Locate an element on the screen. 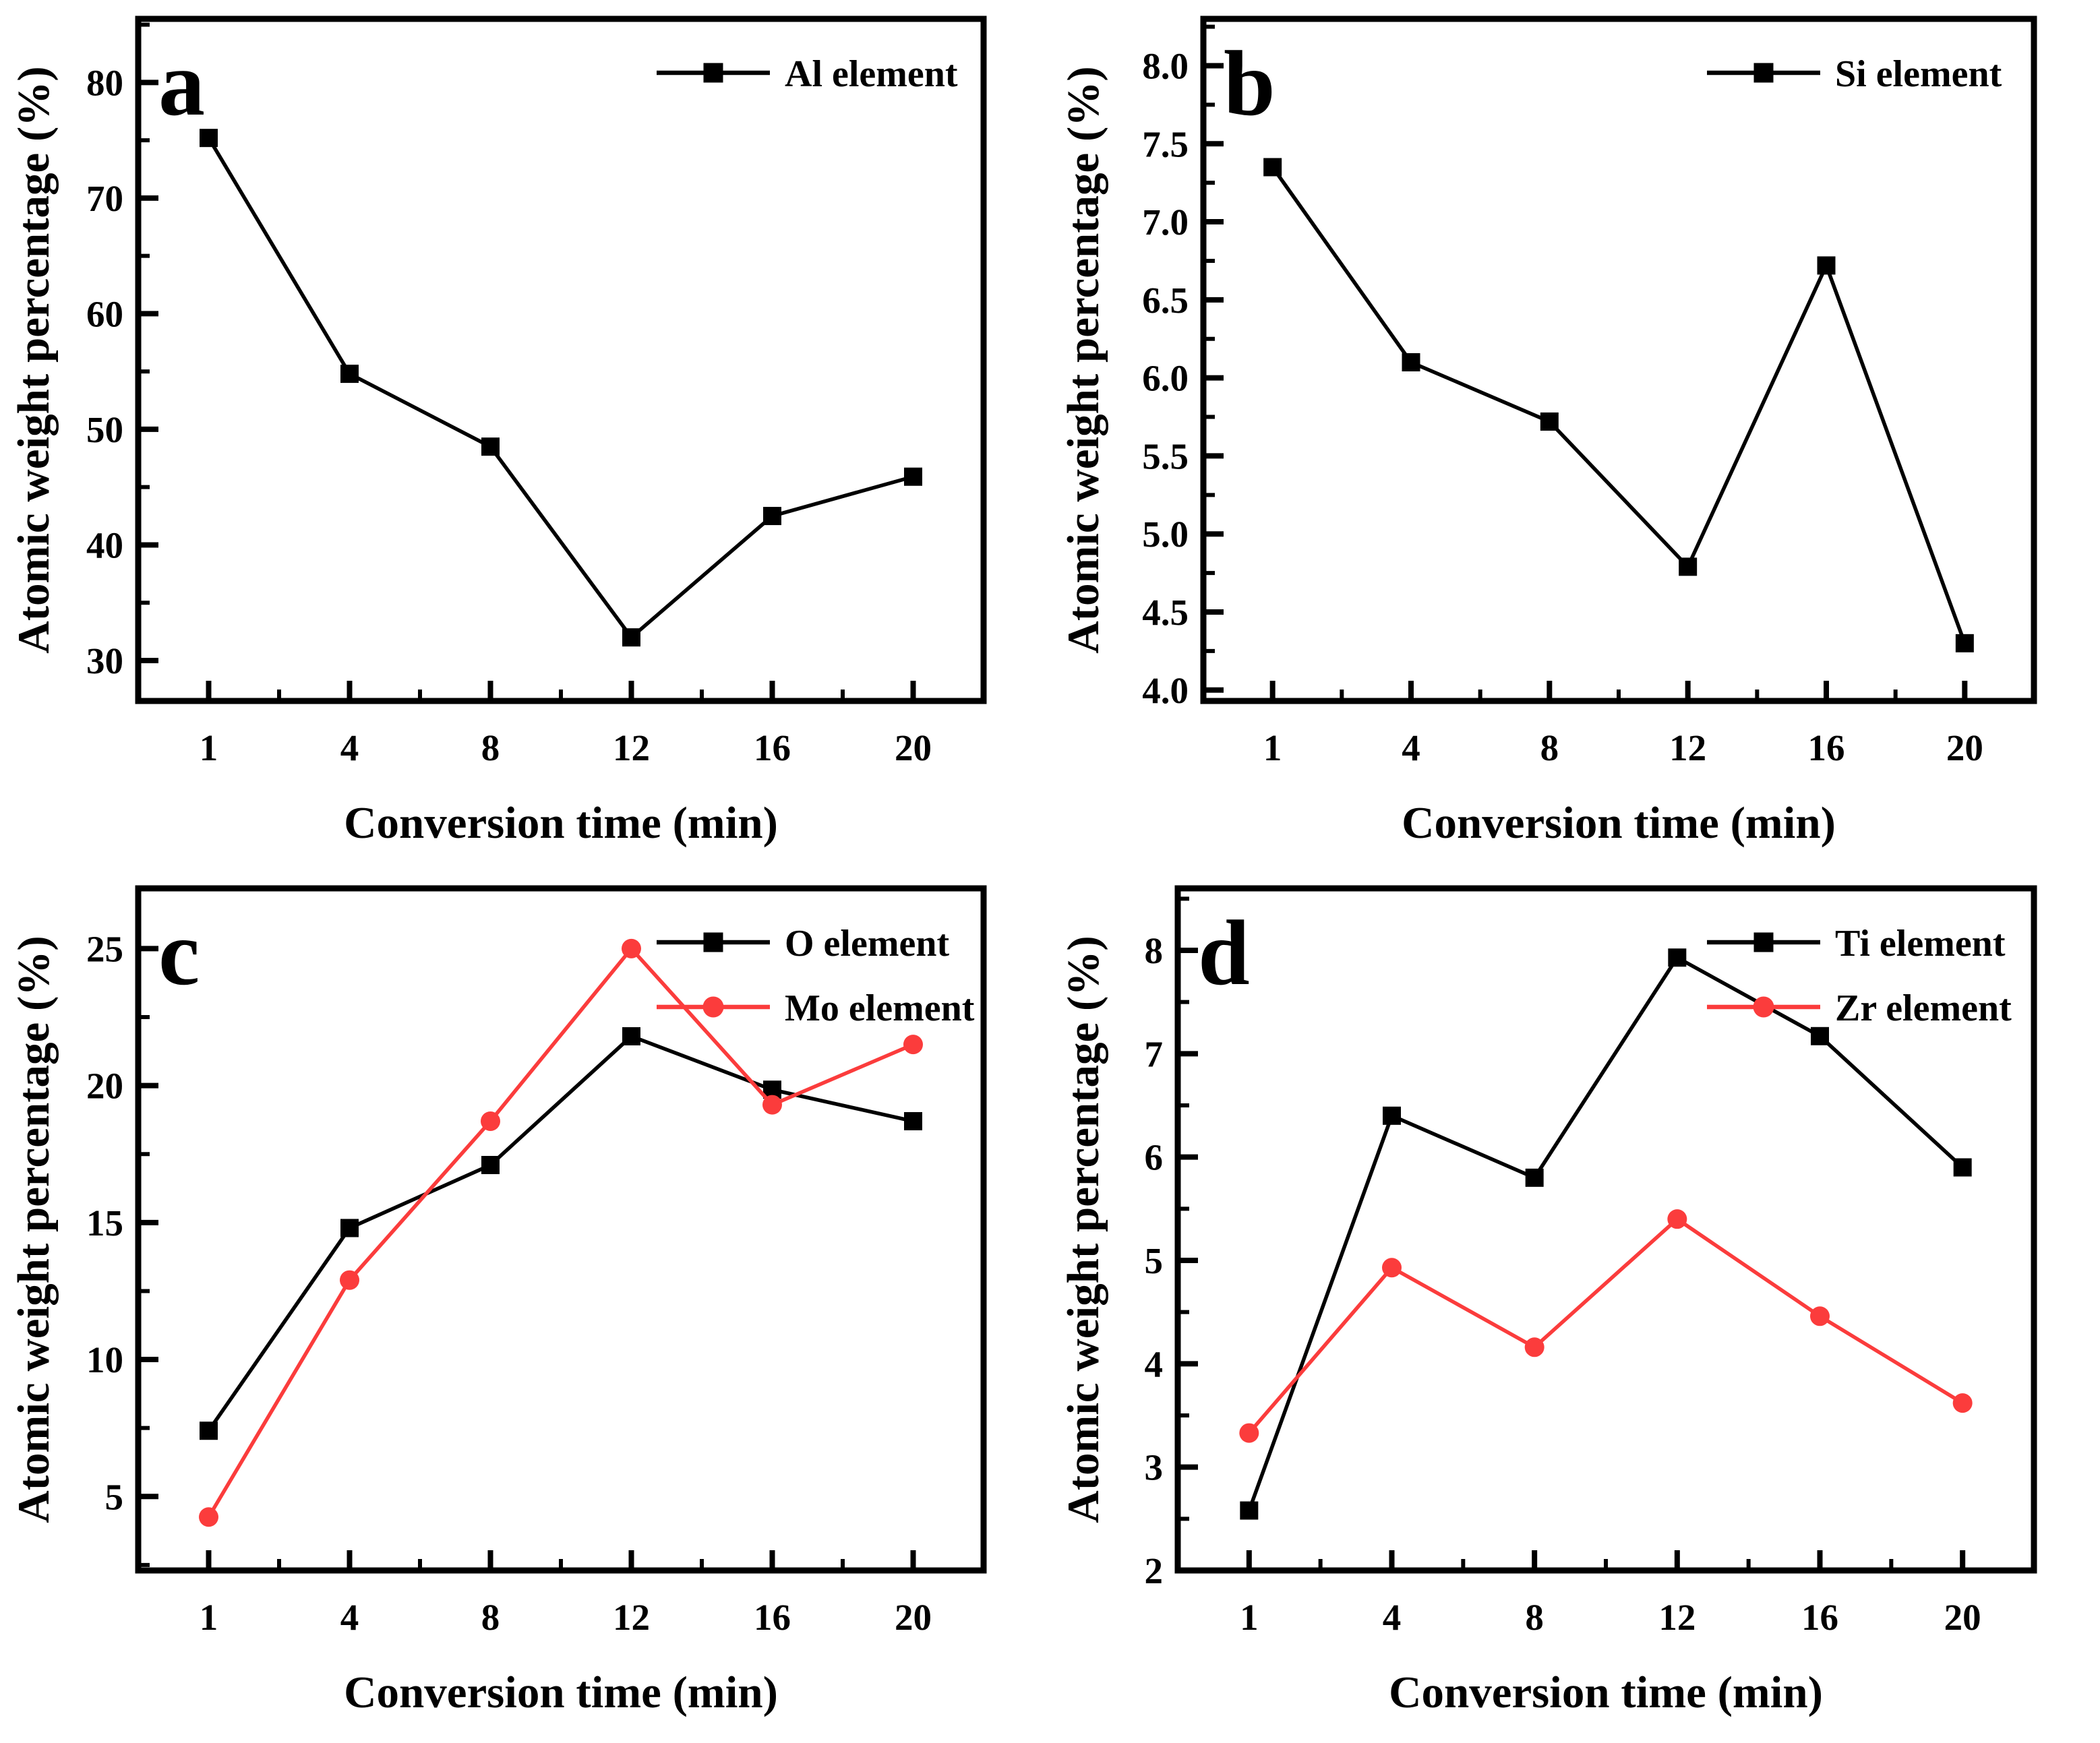 This screenshot has width=2100, height=1743. y-tick-label: 10 is located at coordinates (104, 1359).